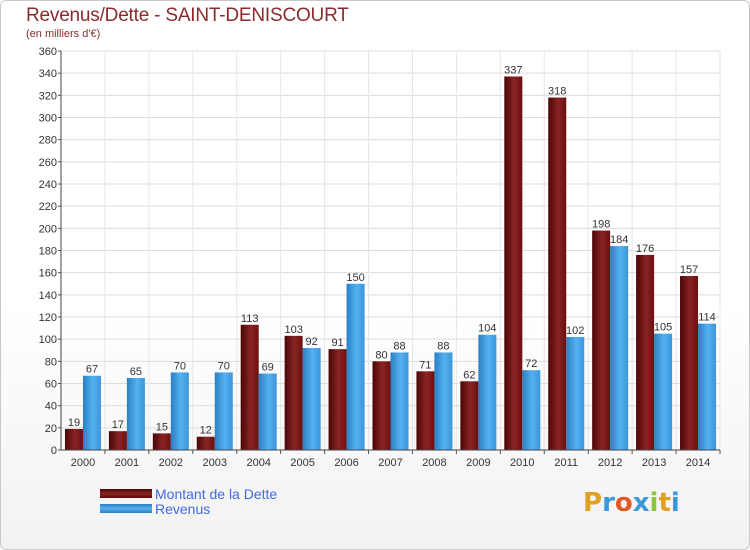 Image resolution: width=750 pixels, height=550 pixels. What do you see at coordinates (48, 119) in the screenshot?
I see `y-tick-label: 300` at bounding box center [48, 119].